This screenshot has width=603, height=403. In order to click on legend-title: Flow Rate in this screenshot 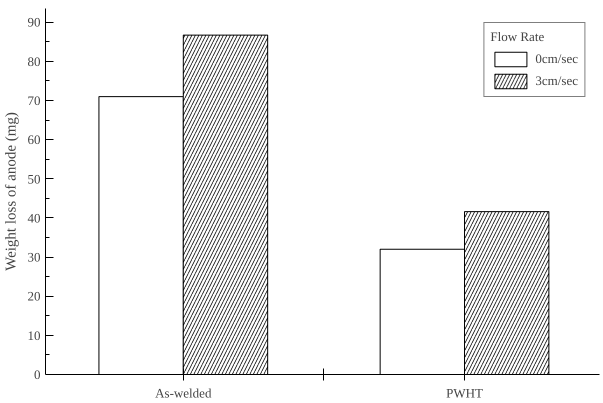, I will do `click(518, 37)`.